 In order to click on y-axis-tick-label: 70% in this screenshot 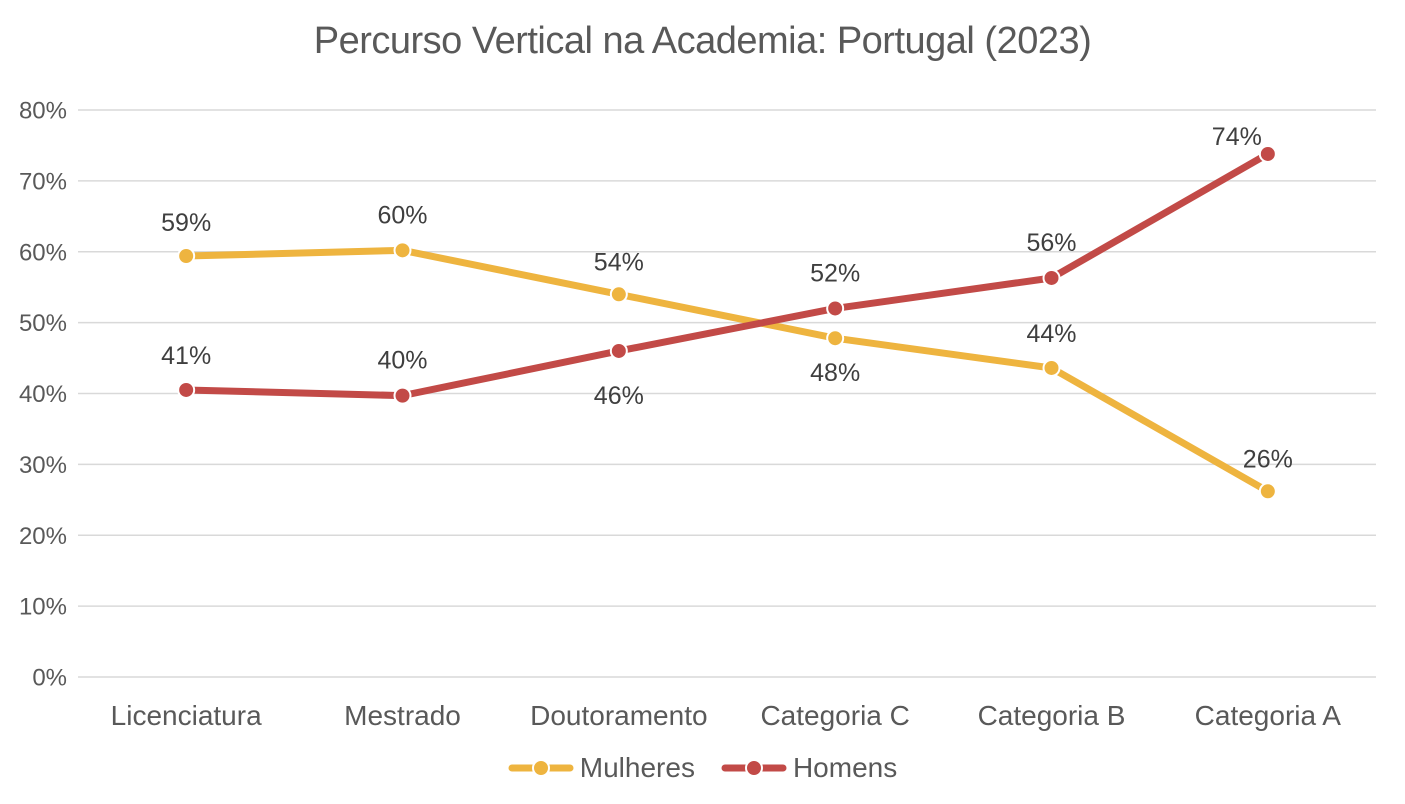, I will do `click(43, 181)`.